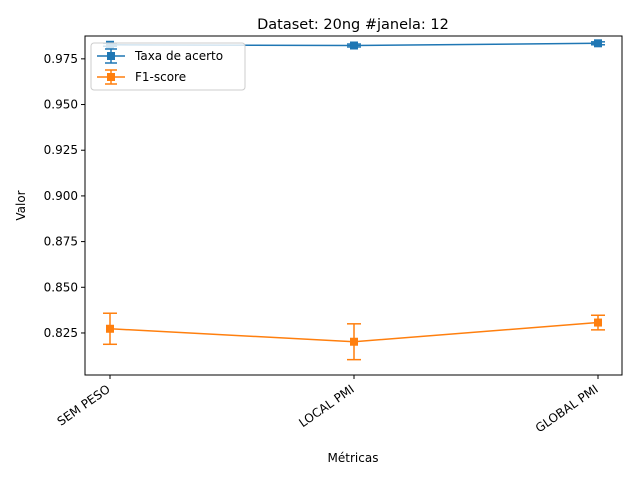  Describe the element at coordinates (61, 242) in the screenshot. I see `y-tick-label: 0.875` at that location.